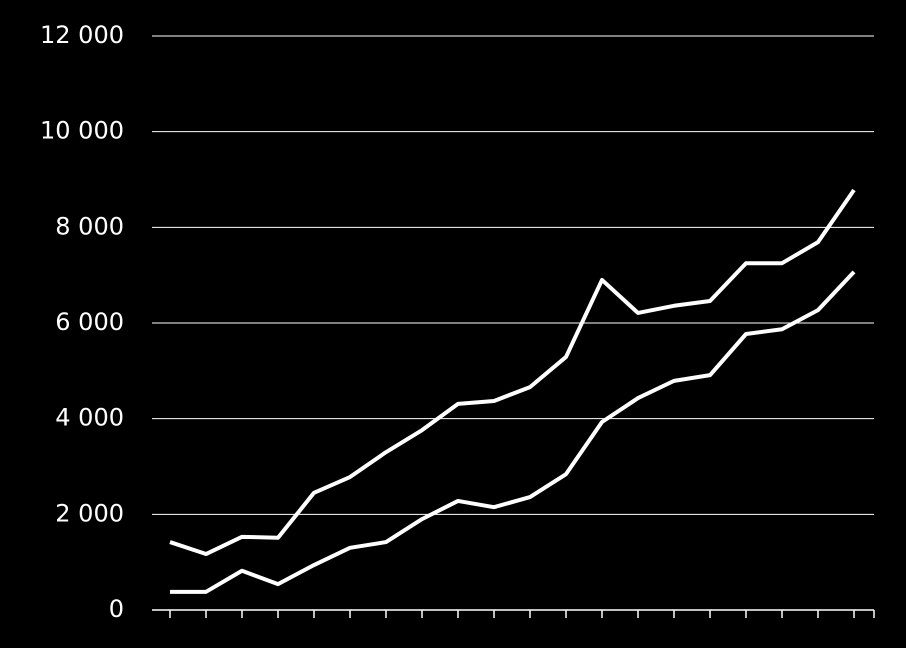 This screenshot has height=648, width=906. Describe the element at coordinates (89, 226) in the screenshot. I see `y-tick-label: 8 000` at that location.